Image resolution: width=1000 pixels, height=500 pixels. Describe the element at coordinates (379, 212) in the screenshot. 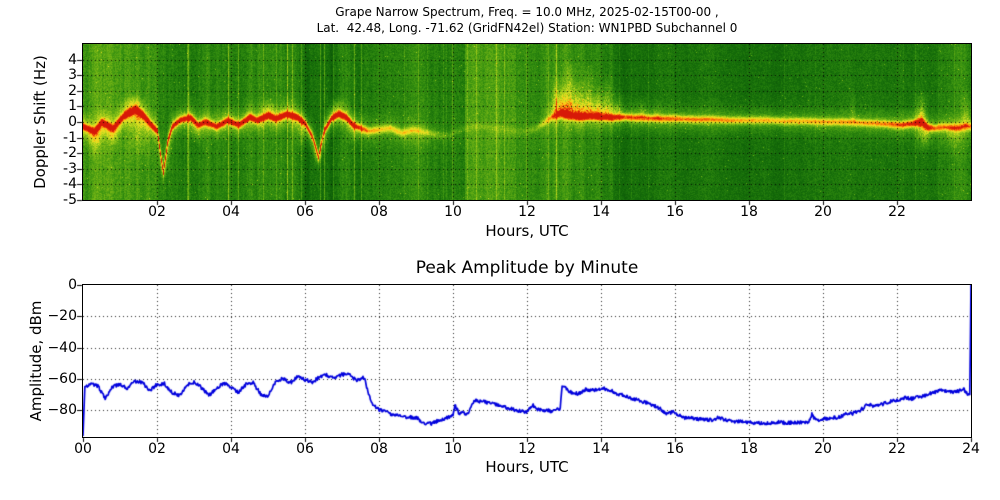

I see `spectrogram-x-tick-label: 08` at that location.